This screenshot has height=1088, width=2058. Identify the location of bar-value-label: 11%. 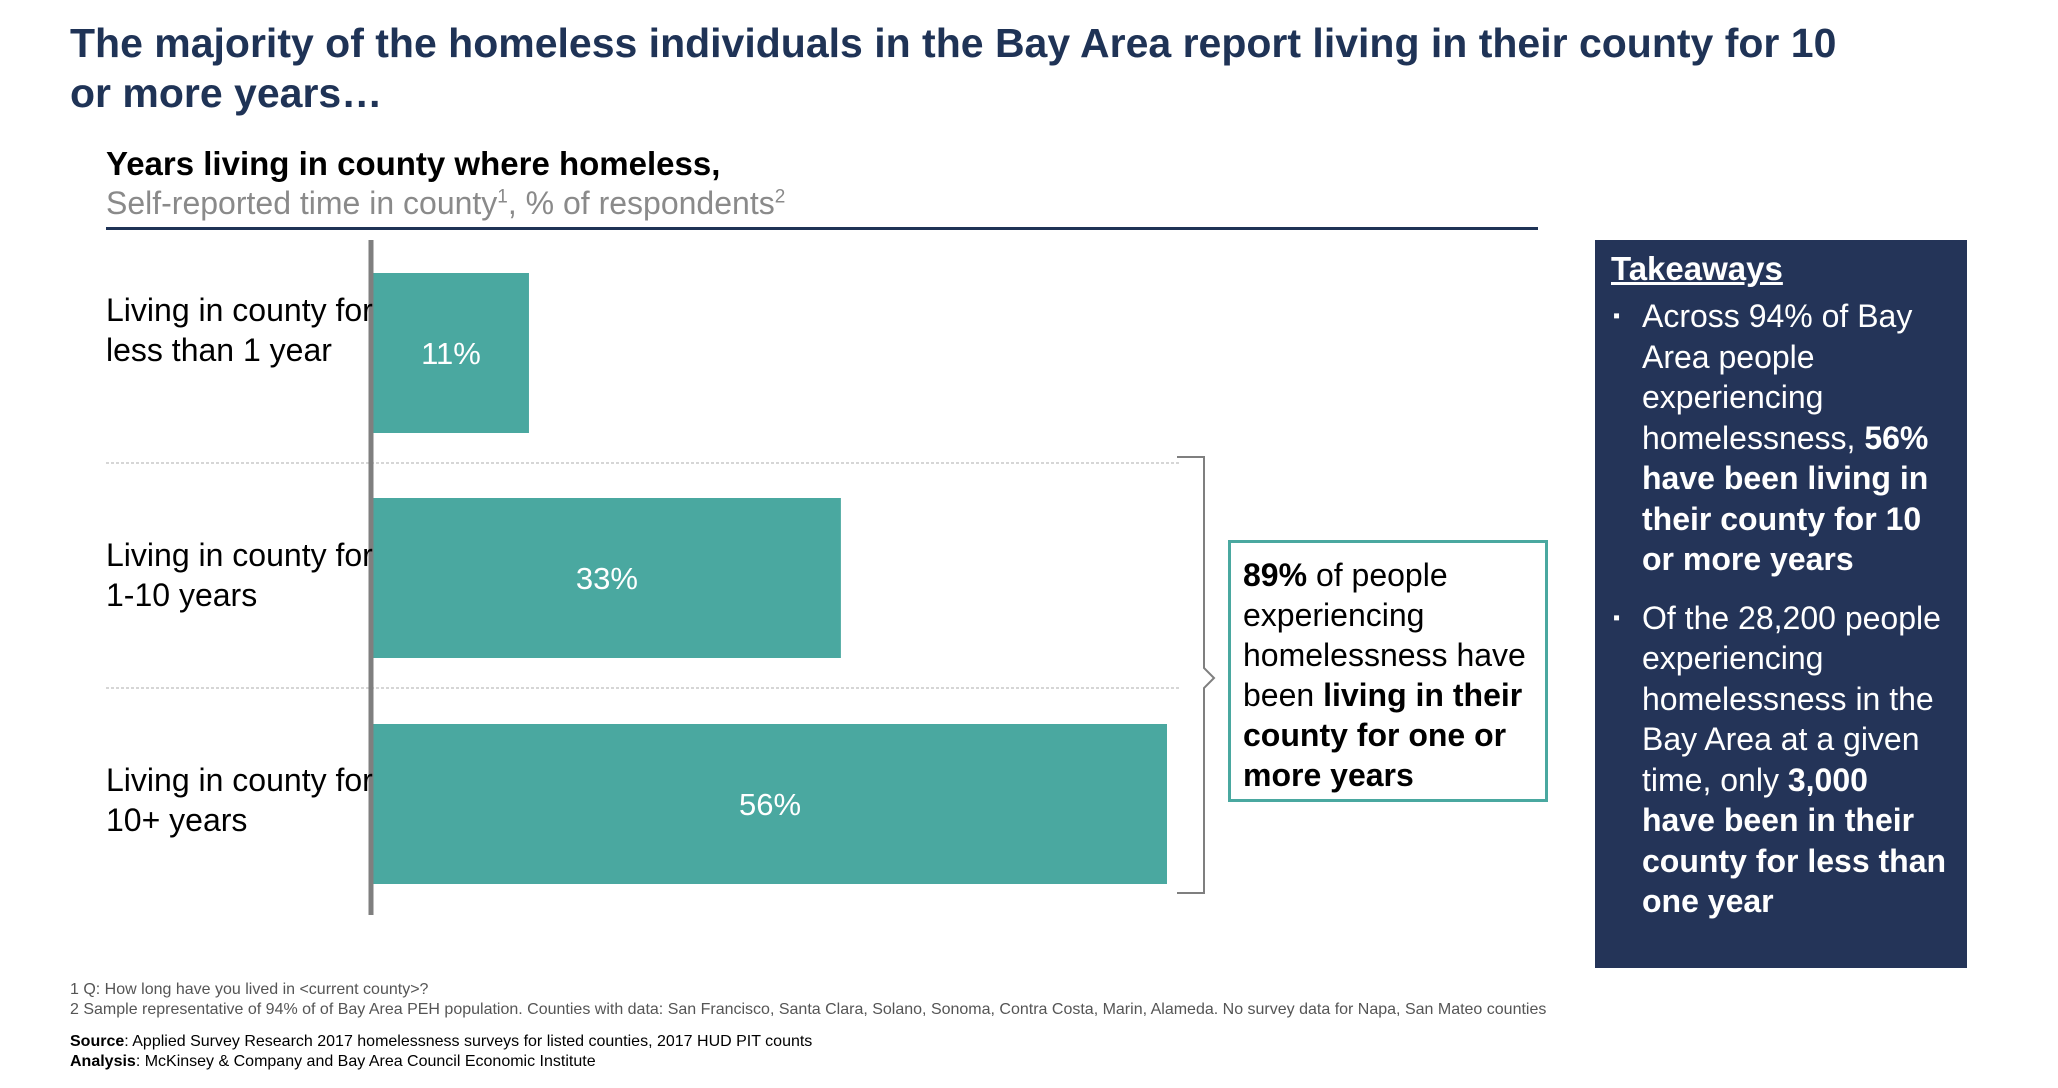
(451, 353).